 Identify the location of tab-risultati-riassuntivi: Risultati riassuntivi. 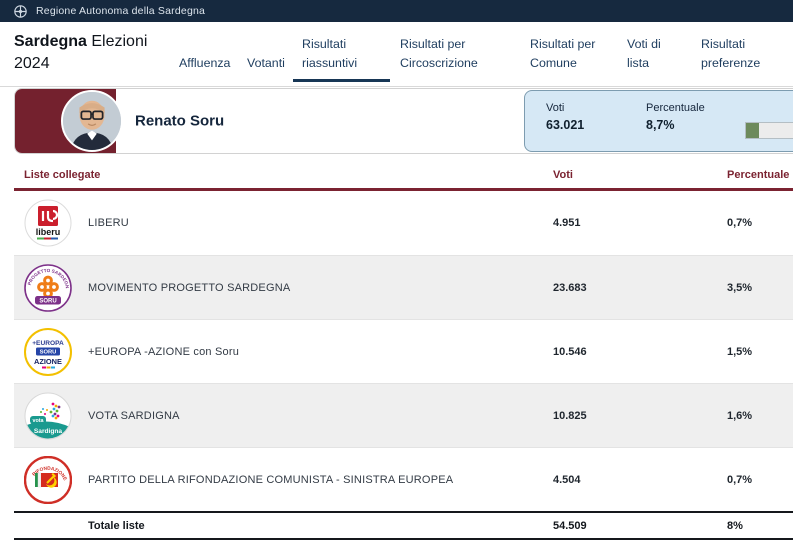
(341, 58).